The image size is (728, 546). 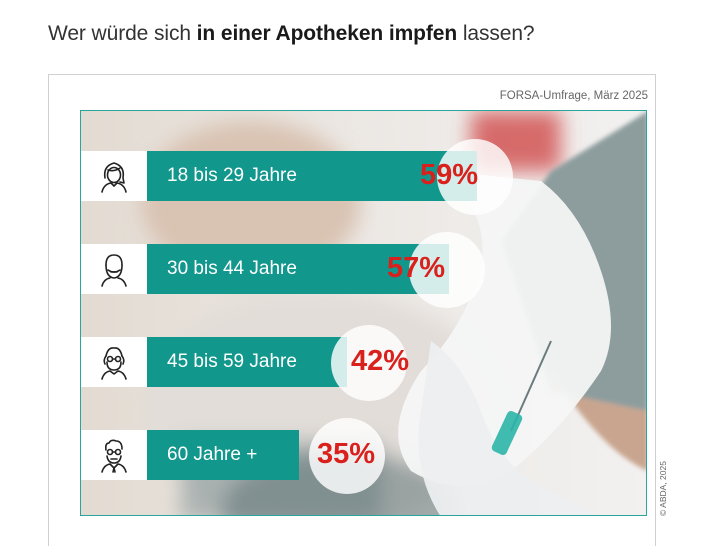 What do you see at coordinates (212, 454) in the screenshot?
I see `bar-label: 60 Jahre +` at bounding box center [212, 454].